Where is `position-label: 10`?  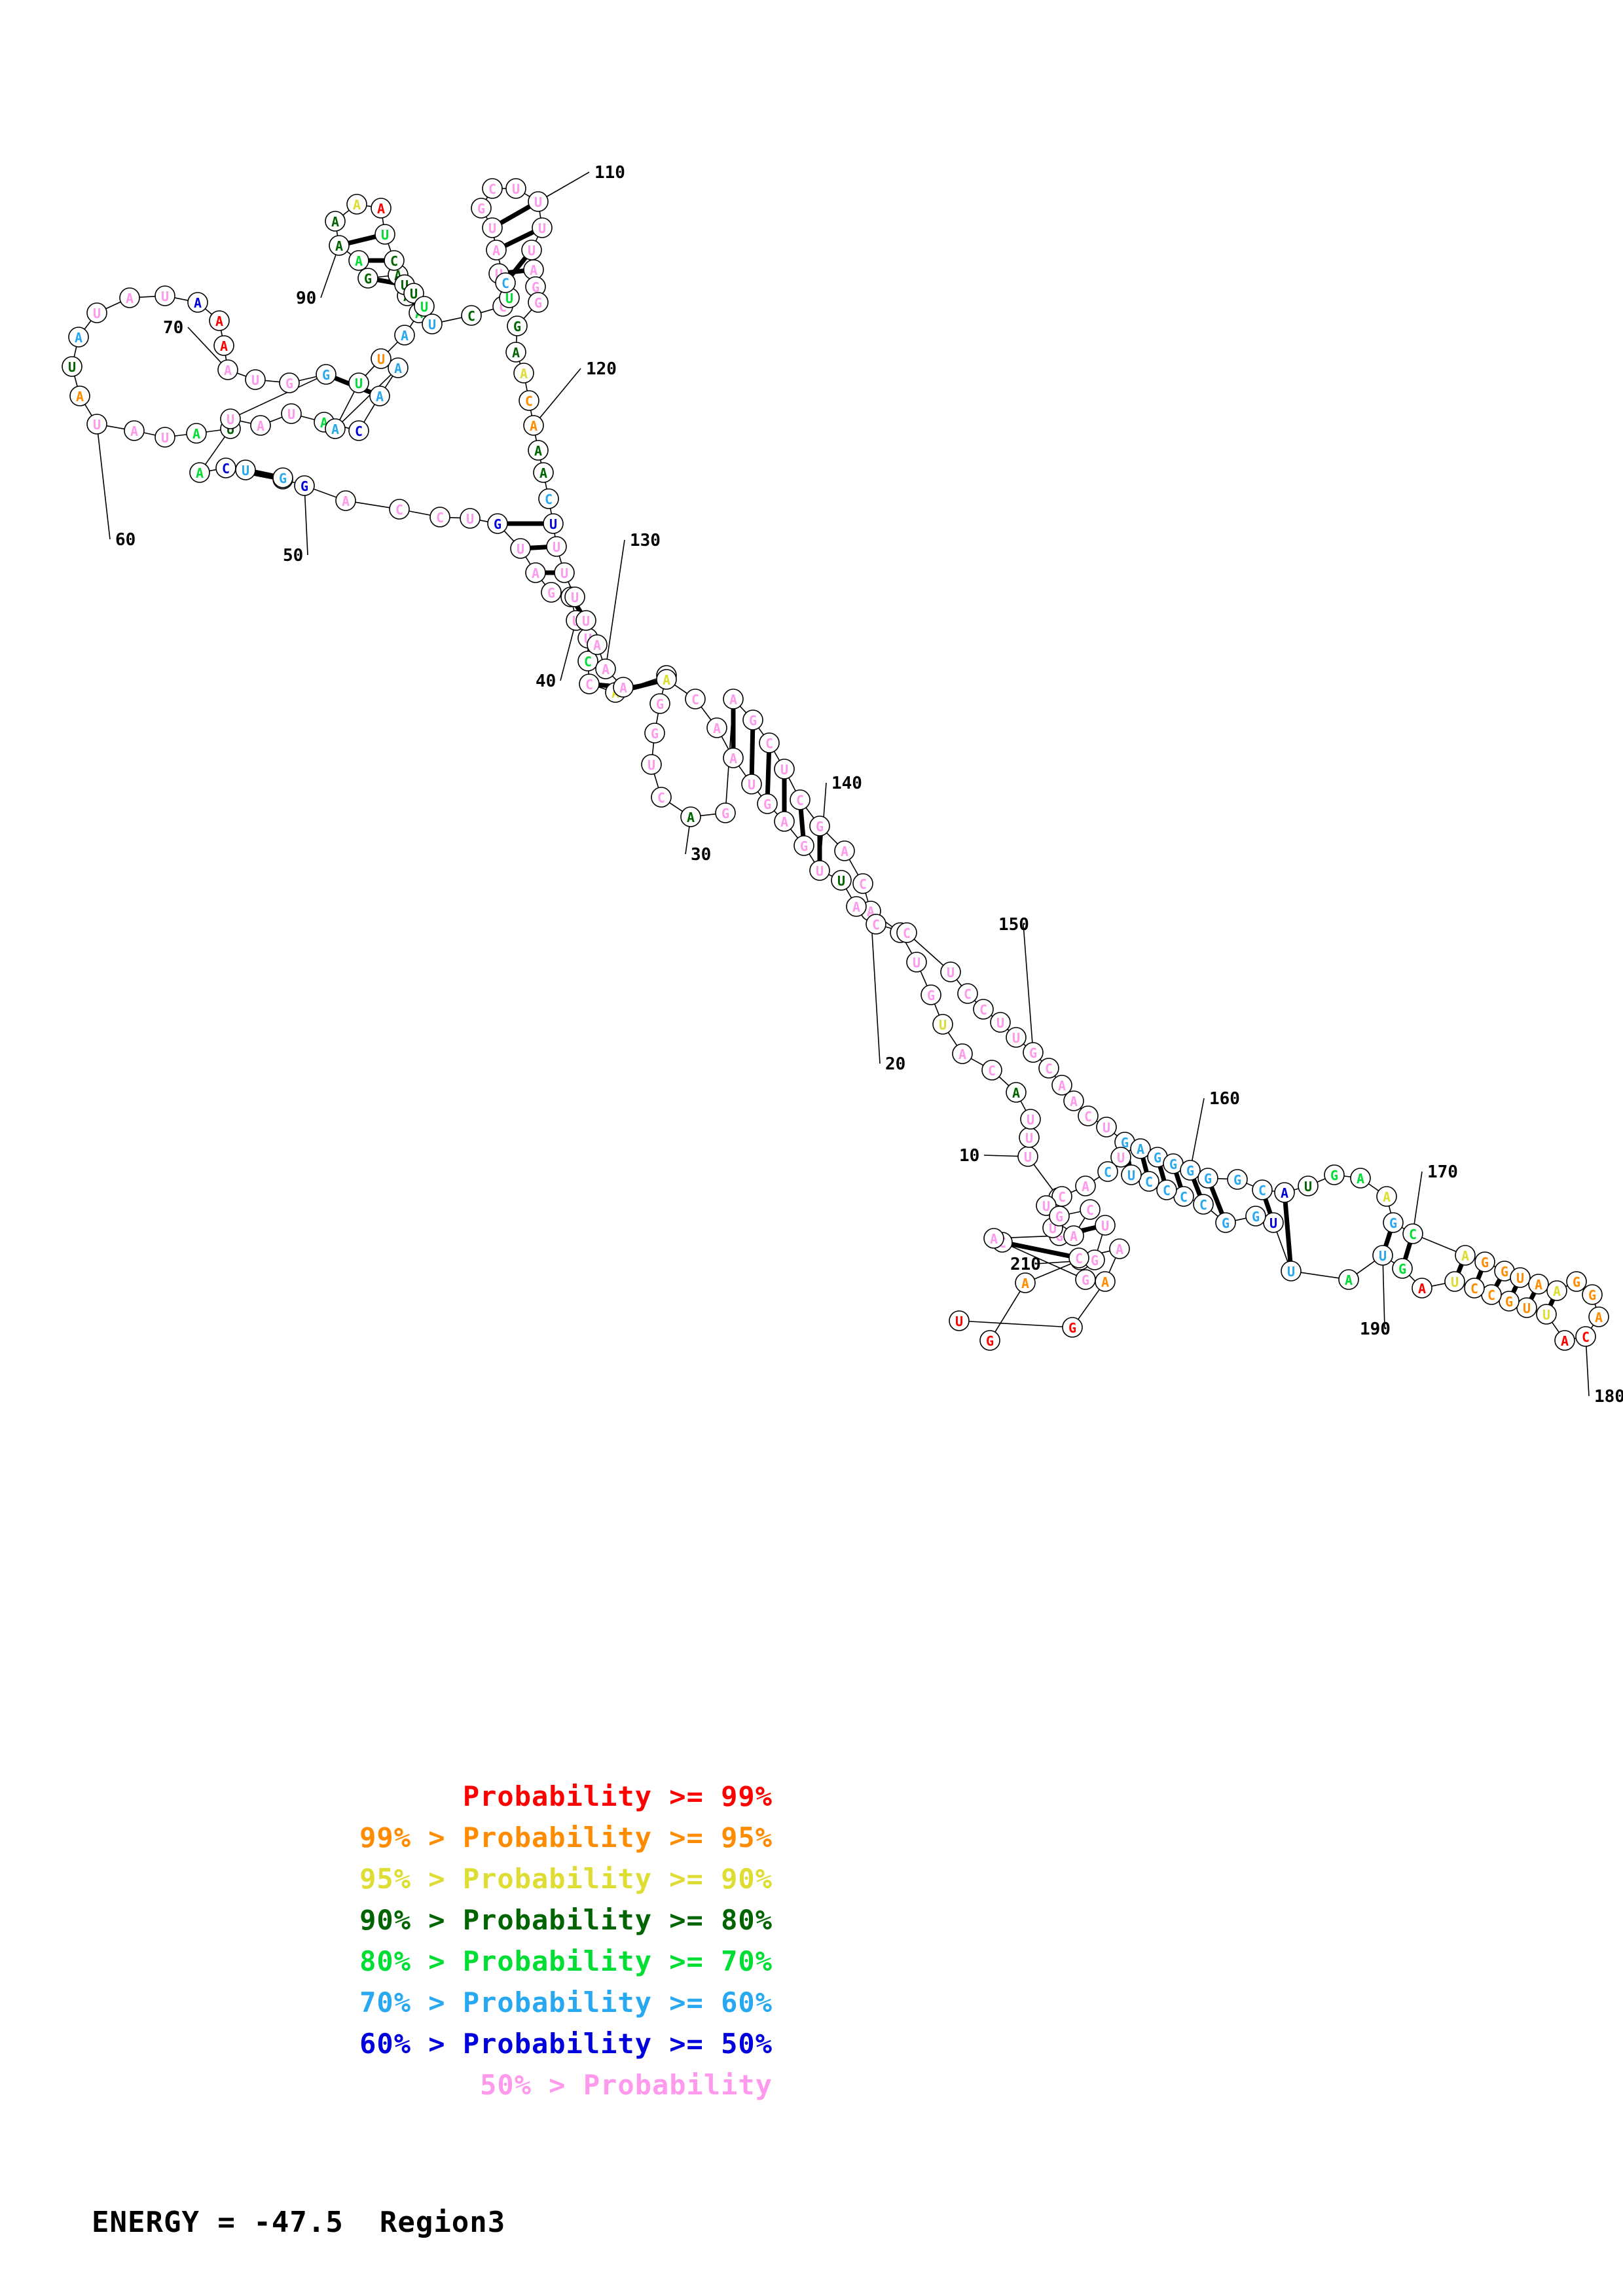 position-label: 10 is located at coordinates (969, 1156).